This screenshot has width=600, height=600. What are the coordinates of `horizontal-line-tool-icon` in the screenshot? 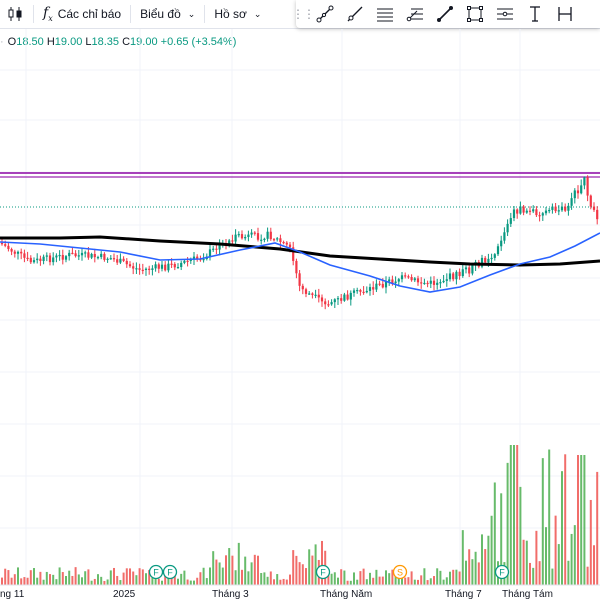 It's located at (505, 14).